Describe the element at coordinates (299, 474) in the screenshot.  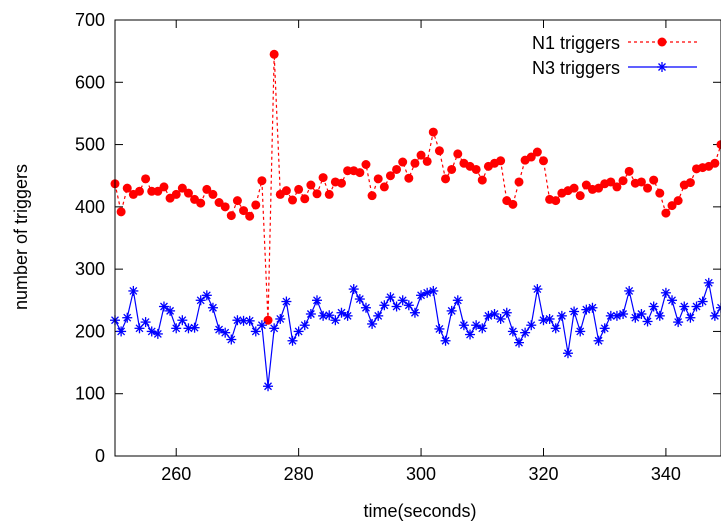
I see `x-tick-label: 280` at that location.